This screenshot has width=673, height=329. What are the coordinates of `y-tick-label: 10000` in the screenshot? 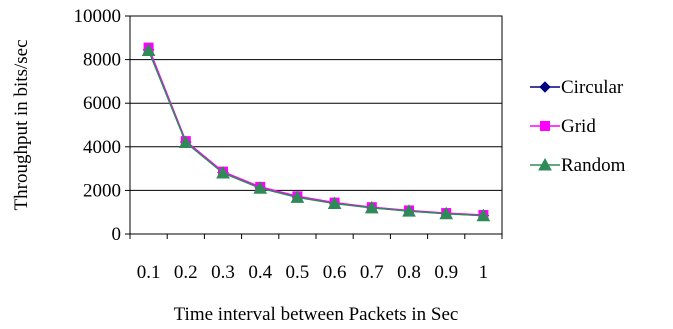 It's located at (98, 16).